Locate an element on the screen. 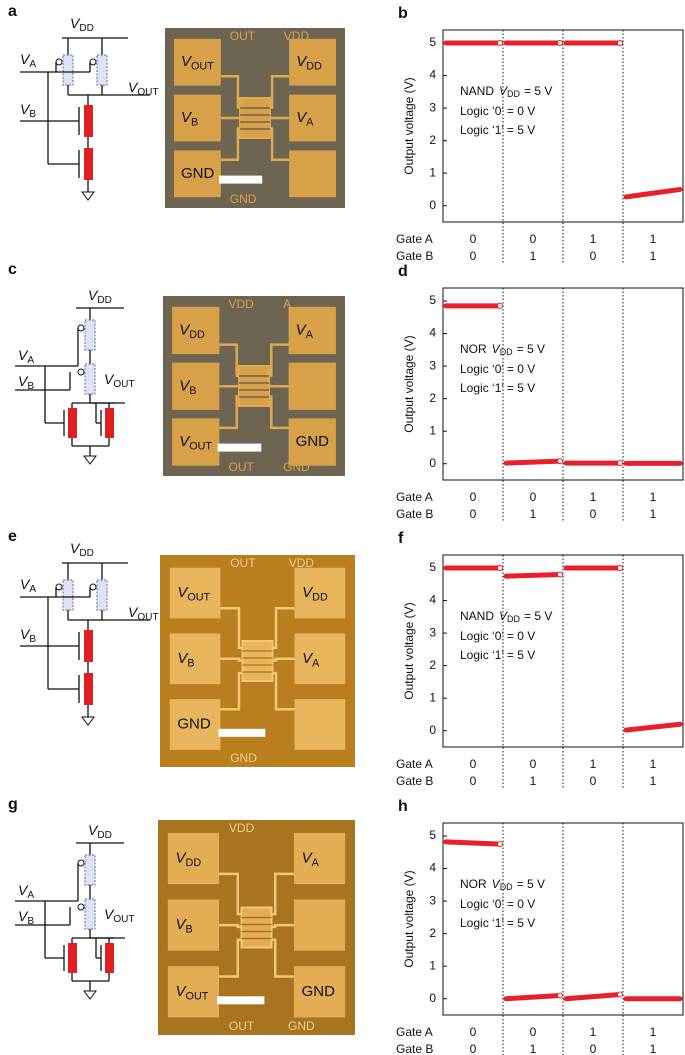 The width and height of the screenshot is (685, 1055). gate-bubble is located at coordinates (59, 62).